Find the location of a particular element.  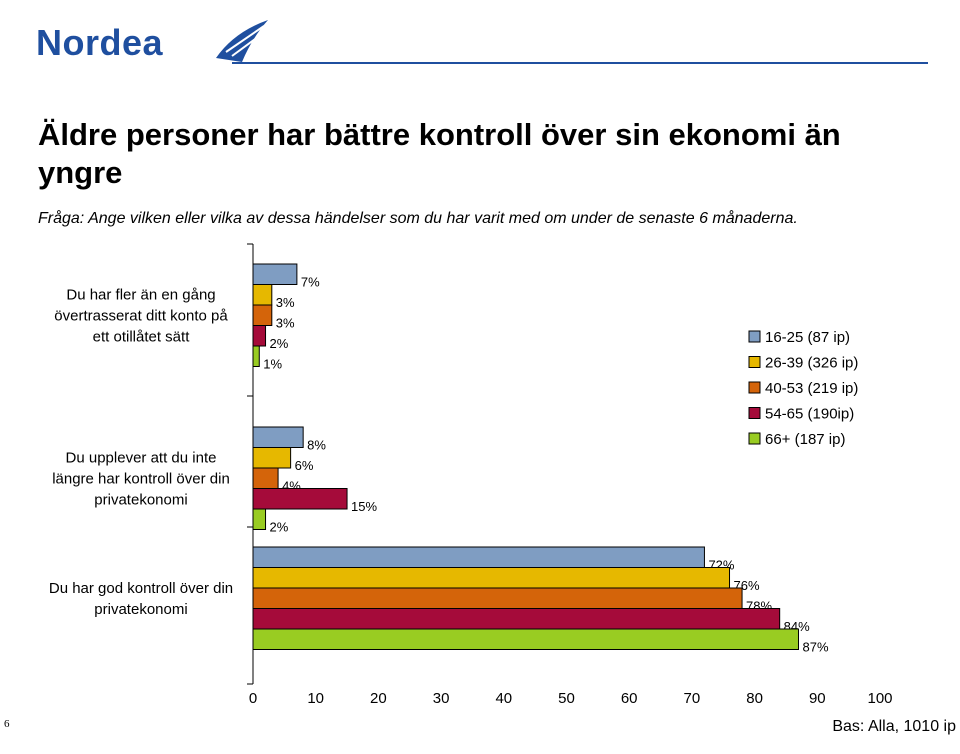

x-tick-label: 20 is located at coordinates (378, 698).